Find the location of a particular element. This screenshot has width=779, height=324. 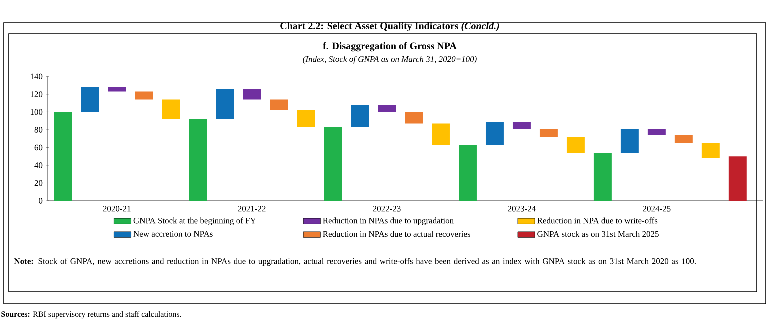

caption: Chart 2.2: Select Asset Quality Indicators (Concld.) is located at coordinates (390, 27).